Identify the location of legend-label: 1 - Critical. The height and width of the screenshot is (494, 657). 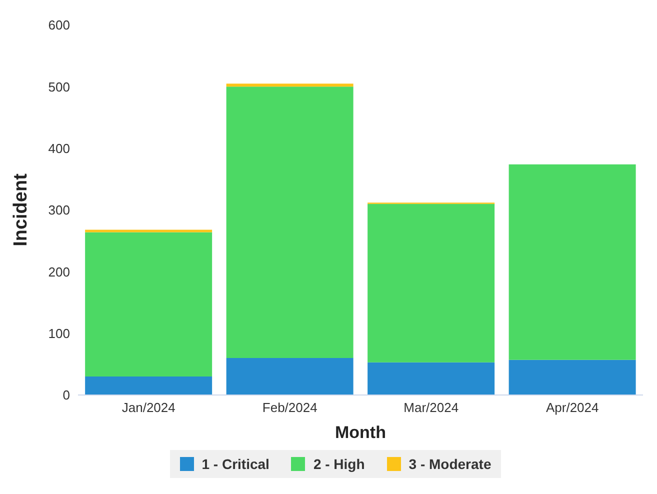
(235, 464).